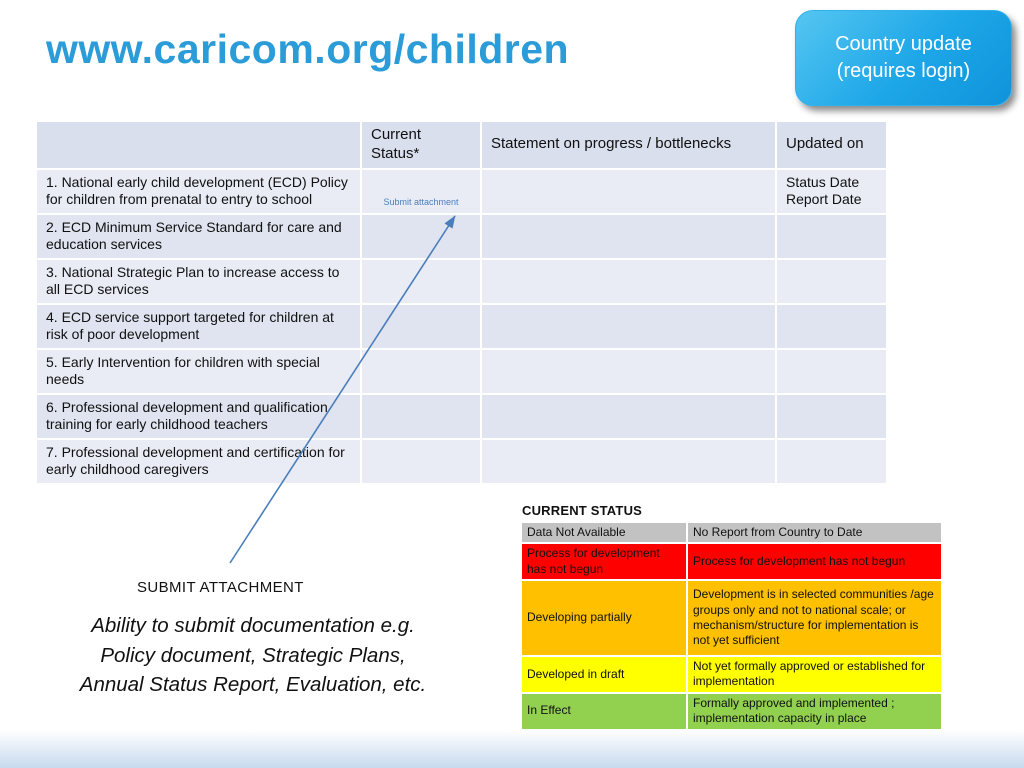 The image size is (1024, 768). I want to click on header-cell-blank, so click(198, 145).